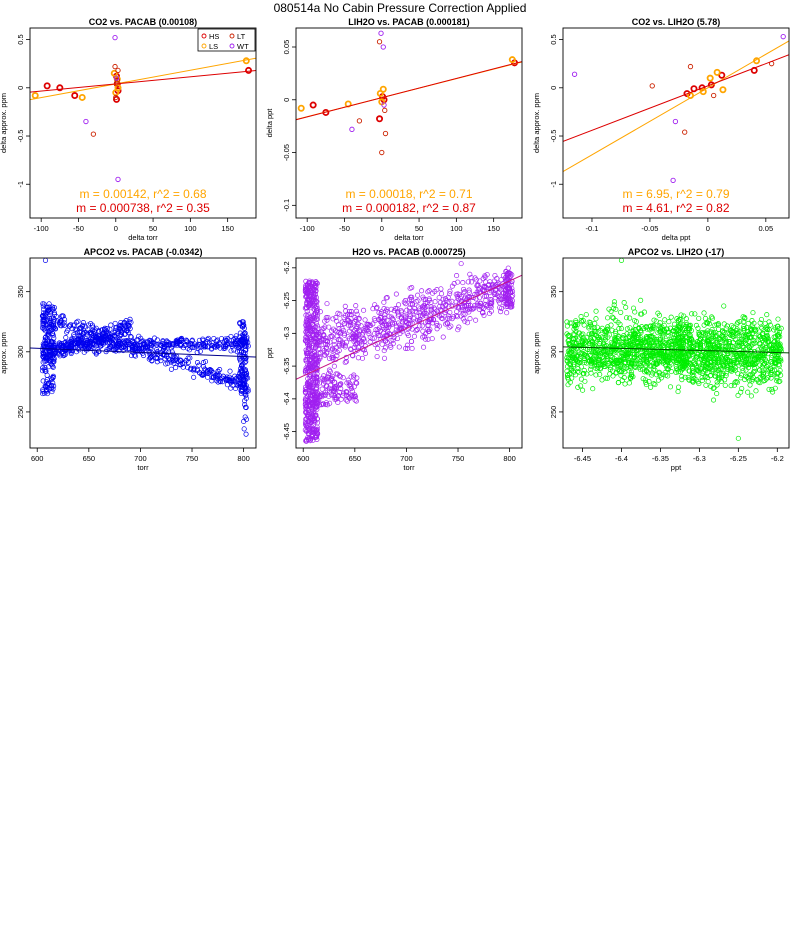 The height and width of the screenshot is (950, 800). Describe the element at coordinates (702, 88) in the screenshot. I see `data-point-hs` at that location.